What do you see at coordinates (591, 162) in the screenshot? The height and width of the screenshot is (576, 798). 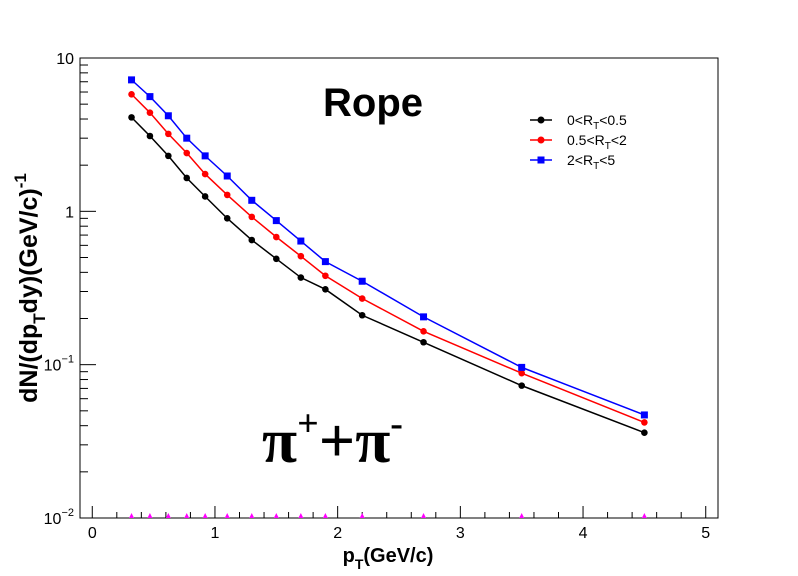 I see `legend-label-2: 2<RT<5` at bounding box center [591, 162].